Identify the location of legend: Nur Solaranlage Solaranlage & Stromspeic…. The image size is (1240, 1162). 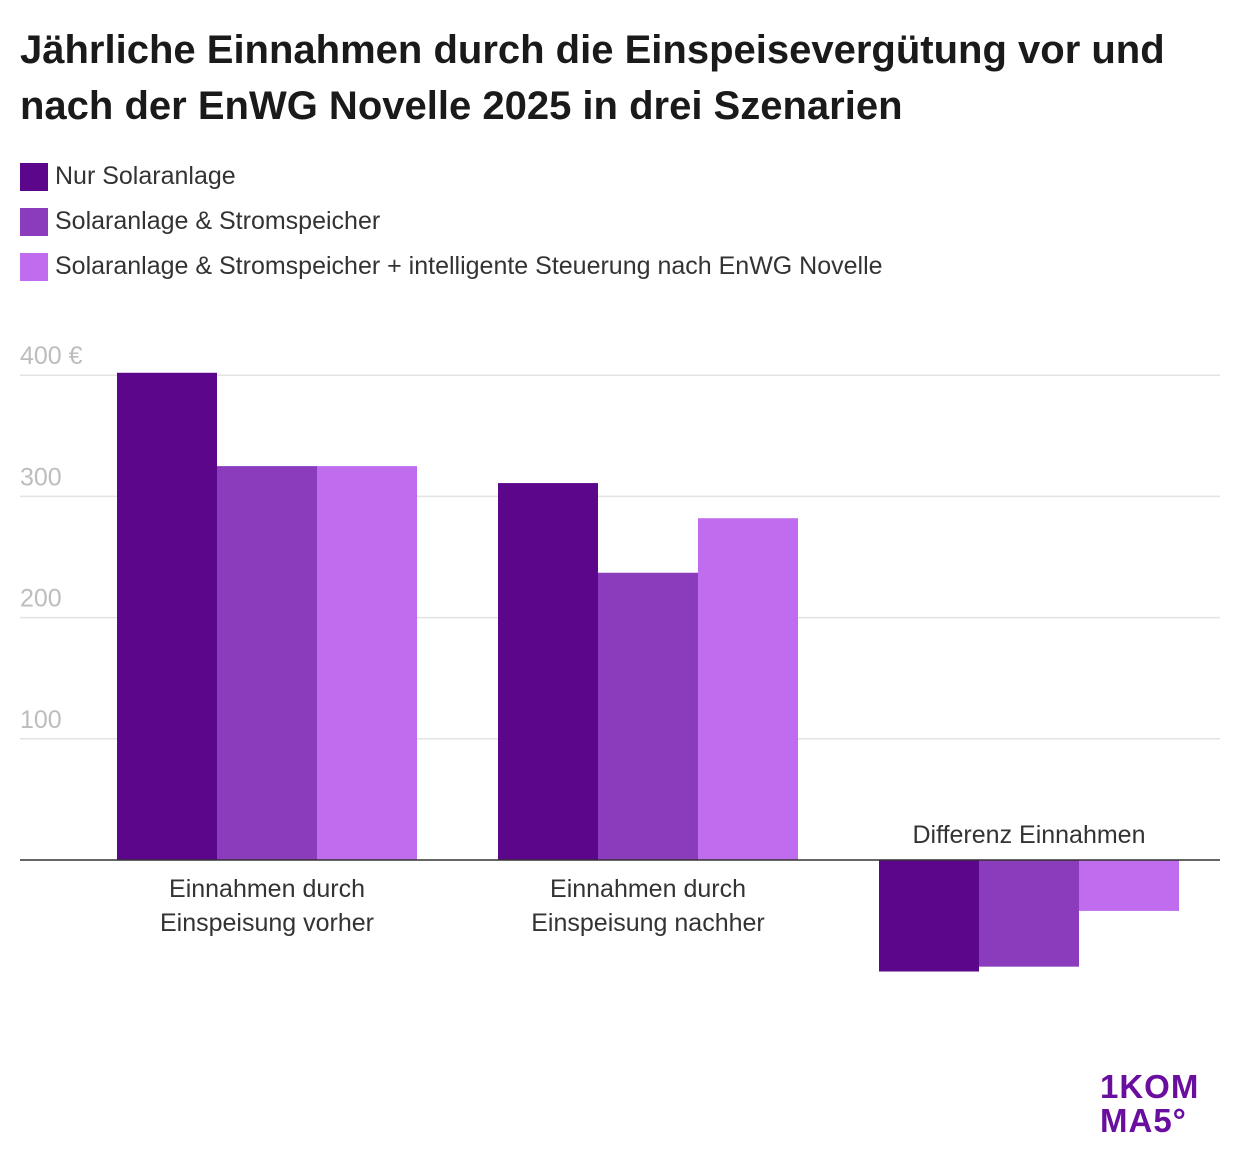
(451, 221).